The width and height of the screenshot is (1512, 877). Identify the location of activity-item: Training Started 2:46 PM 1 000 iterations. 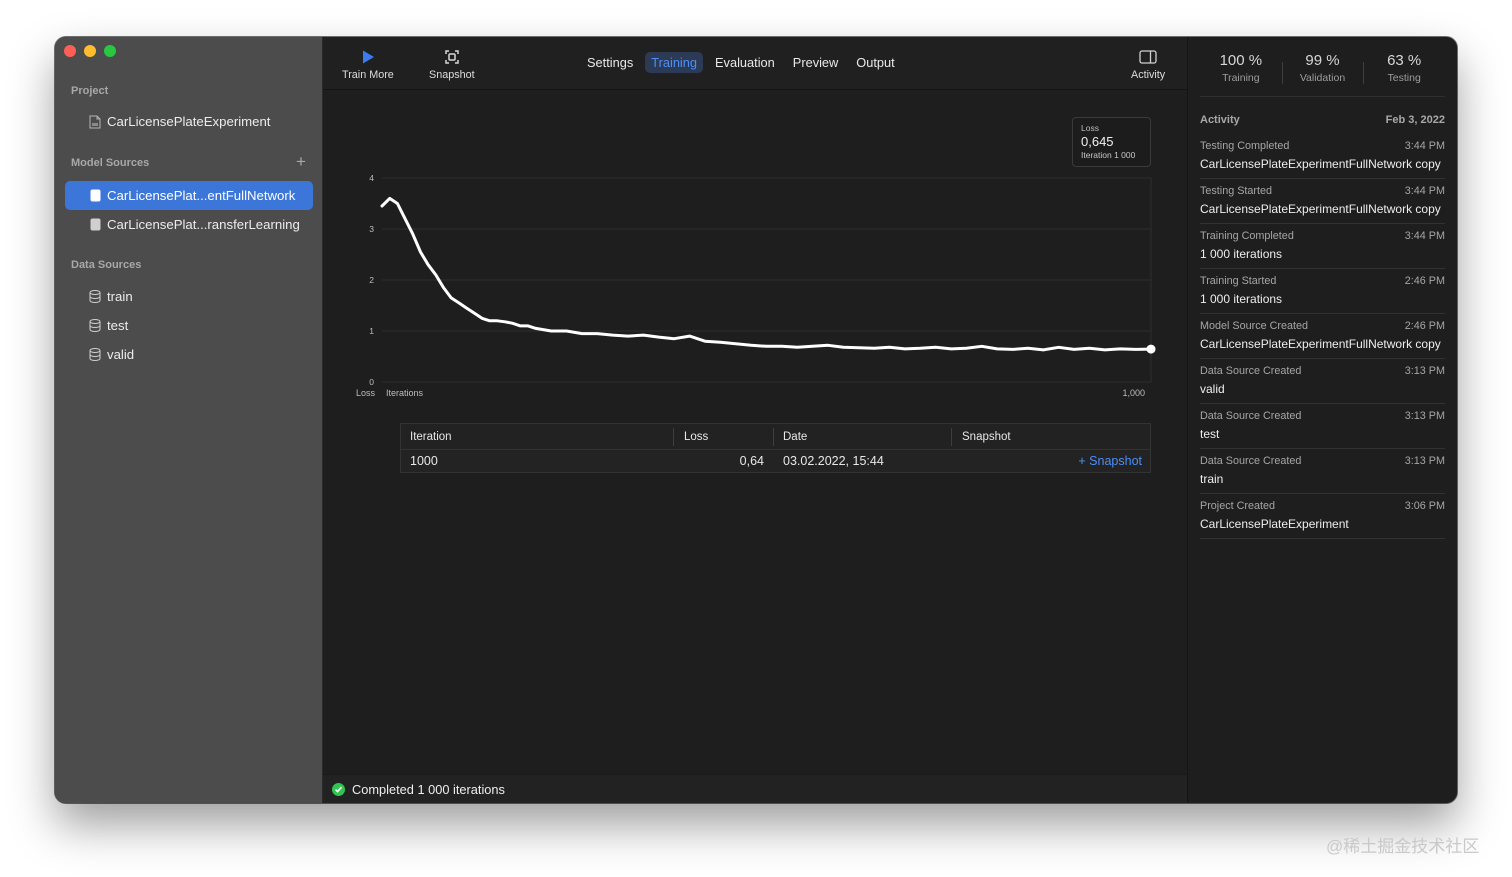
(1322, 291).